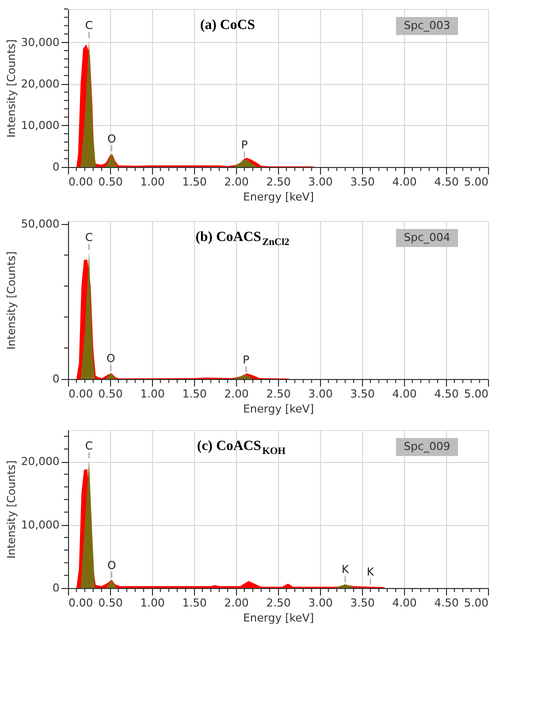 The width and height of the screenshot is (548, 719). I want to click on annotation: Spc_009, so click(427, 446).